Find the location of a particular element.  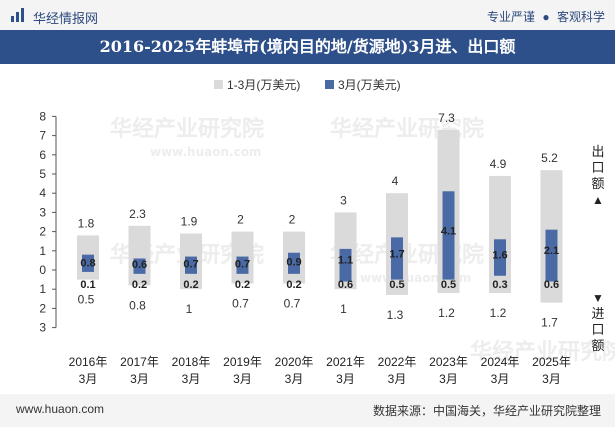

y-tick-label: 6 is located at coordinates (42, 155).